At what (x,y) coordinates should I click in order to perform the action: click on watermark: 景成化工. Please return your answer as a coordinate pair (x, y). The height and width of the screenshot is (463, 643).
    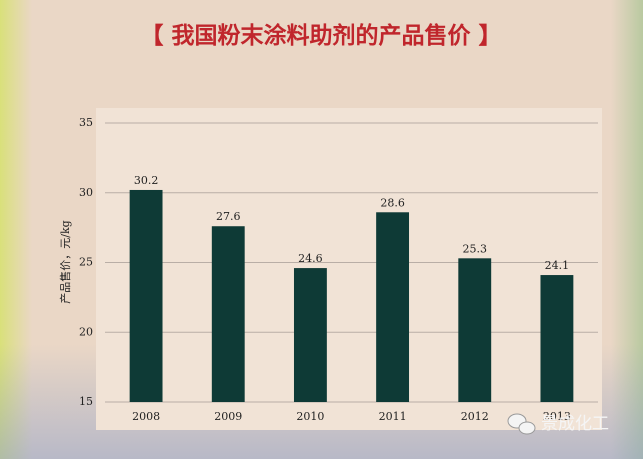
    Looking at the image, I should click on (575, 424).